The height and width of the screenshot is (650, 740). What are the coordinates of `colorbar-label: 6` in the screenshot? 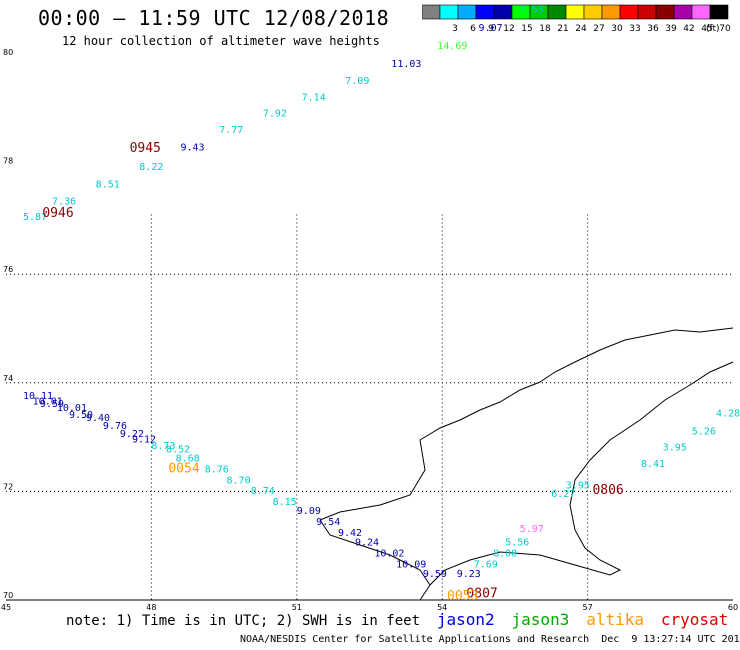 It's located at (473, 29).